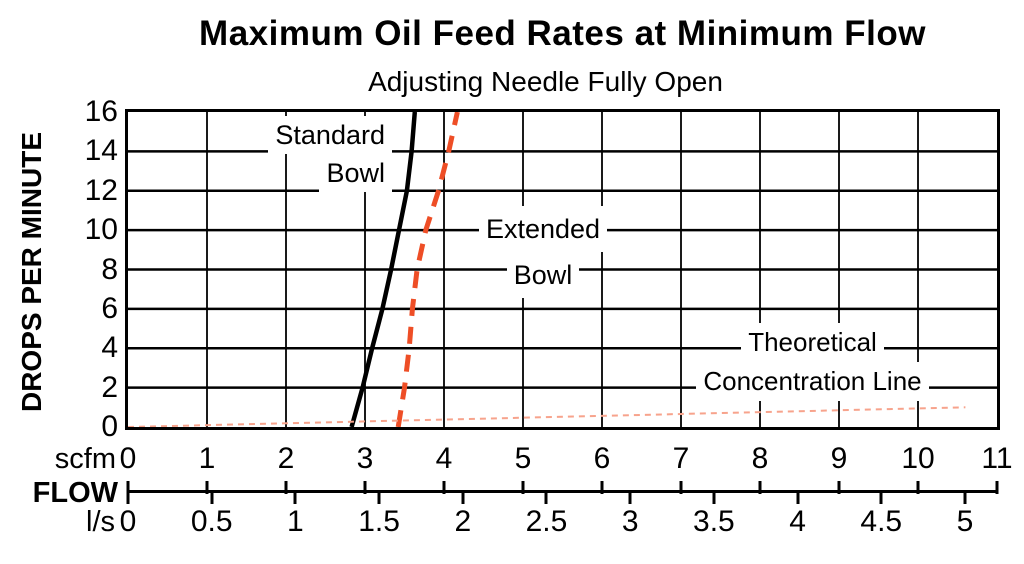 The height and width of the screenshot is (564, 1024). I want to click on extended-bowl-label-line2: Bowl, so click(543, 275).